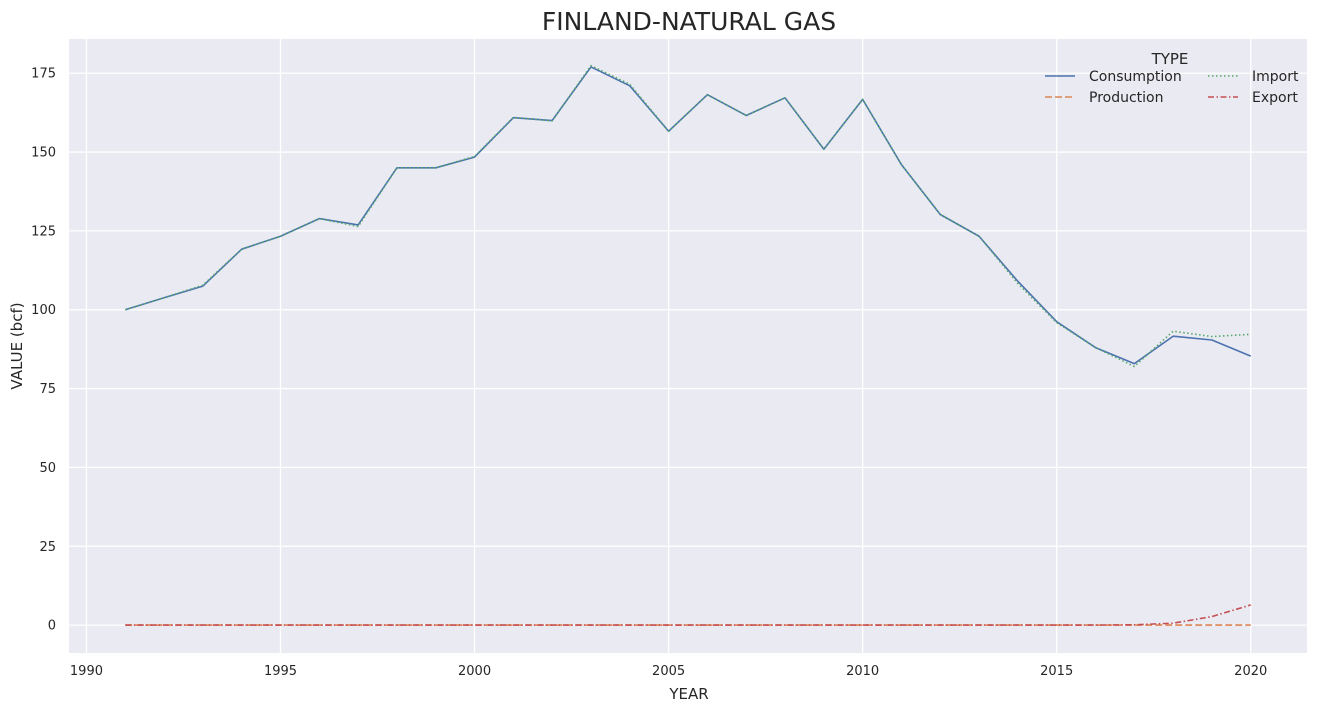  What do you see at coordinates (43, 153) in the screenshot?
I see `y-tick-label: 150` at bounding box center [43, 153].